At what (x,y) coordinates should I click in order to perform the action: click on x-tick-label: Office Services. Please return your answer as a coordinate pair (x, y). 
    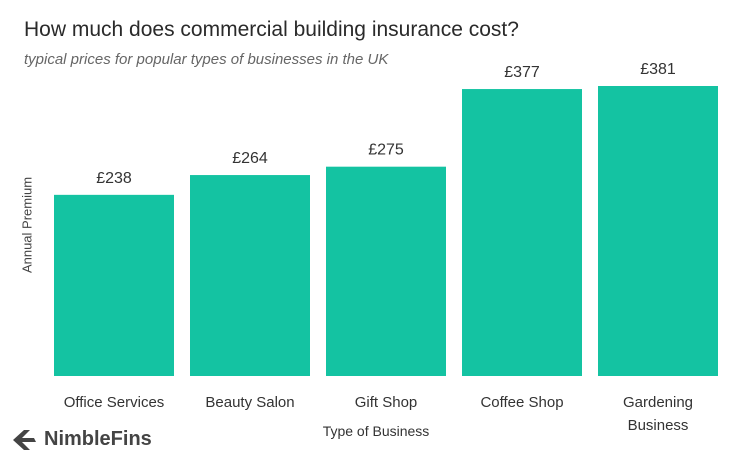
    Looking at the image, I should click on (114, 402).